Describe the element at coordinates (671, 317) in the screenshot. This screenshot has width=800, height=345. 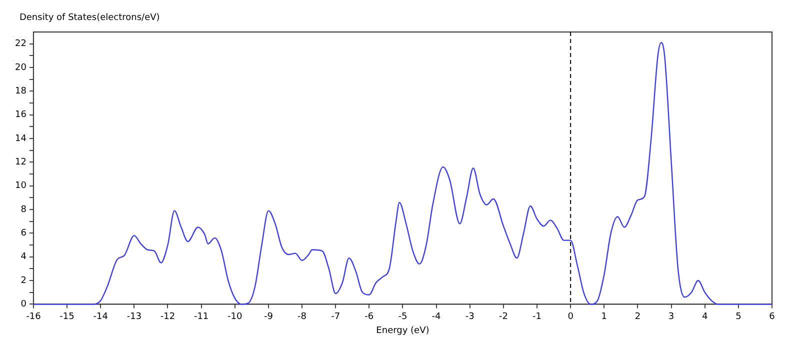
I see `x-tick-label: 3` at that location.